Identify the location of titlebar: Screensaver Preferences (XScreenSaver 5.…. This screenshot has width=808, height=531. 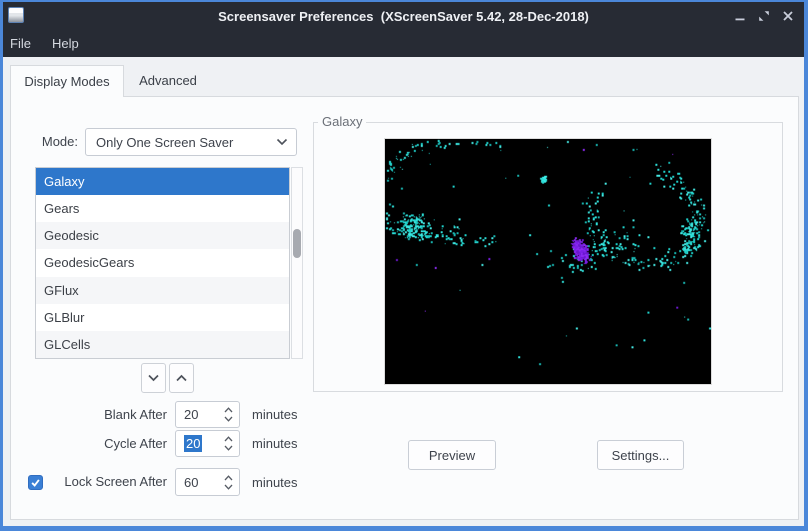
(403, 16).